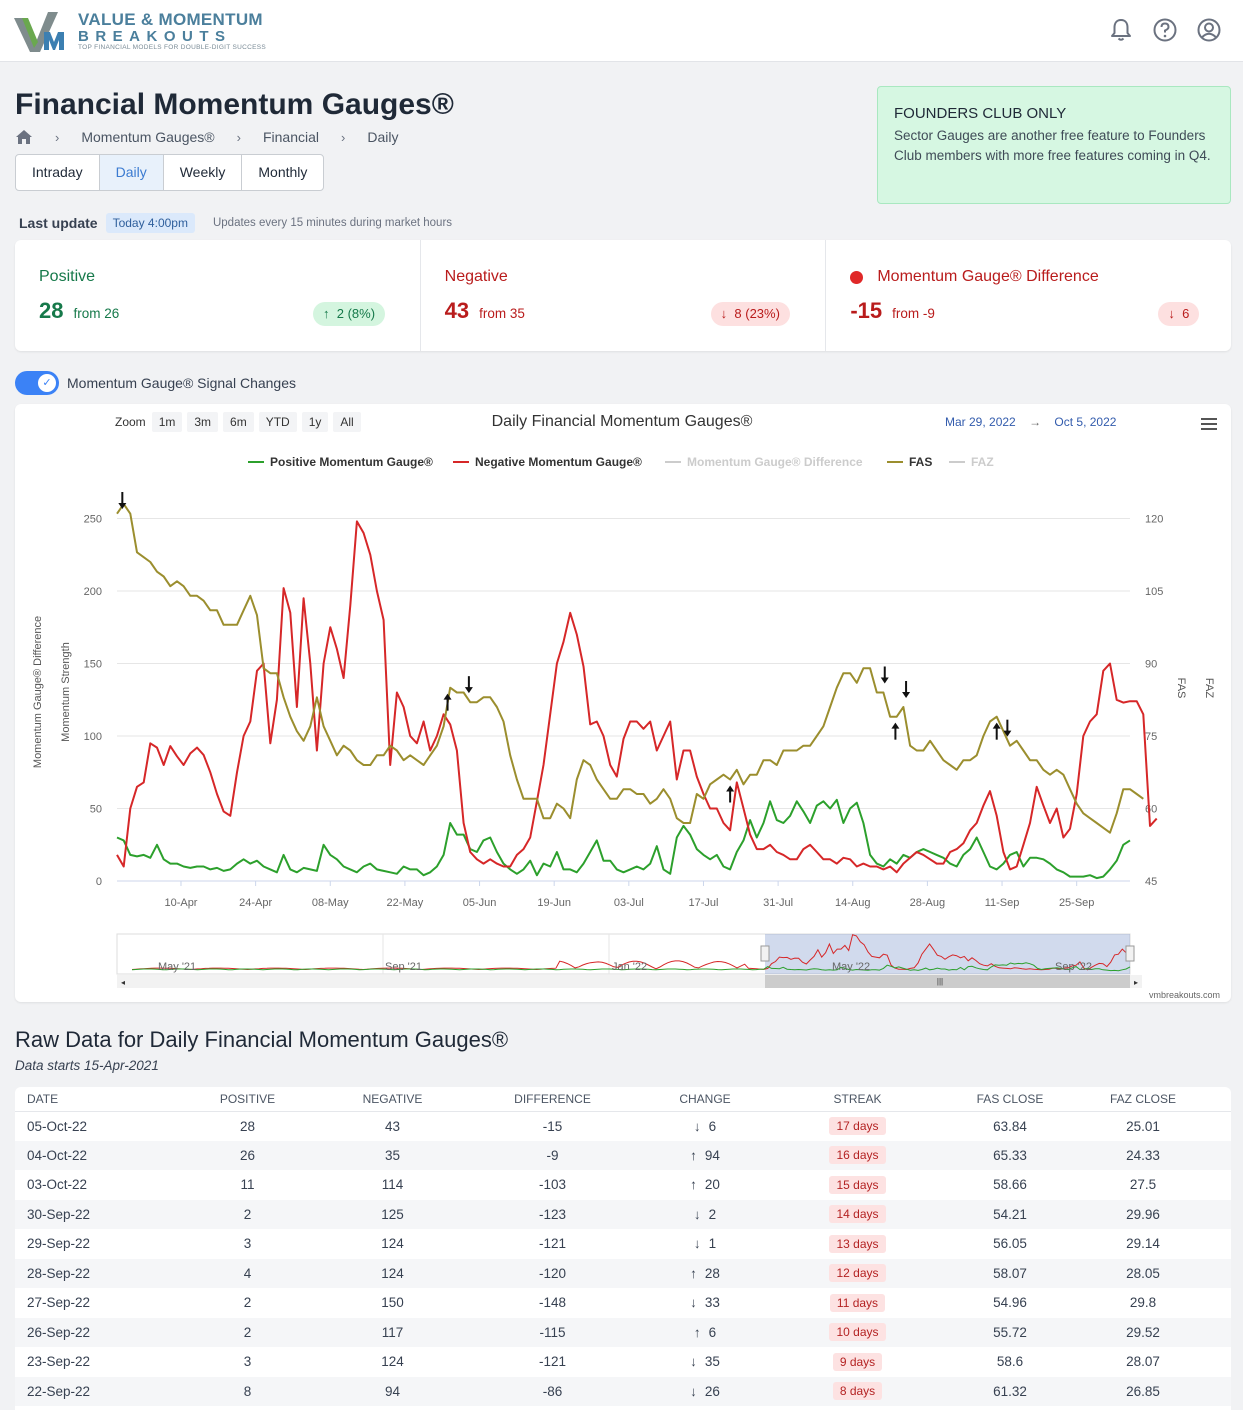 The width and height of the screenshot is (1243, 1410). What do you see at coordinates (629, 903) in the screenshot?
I see `x-tick-label: 03-Jul` at bounding box center [629, 903].